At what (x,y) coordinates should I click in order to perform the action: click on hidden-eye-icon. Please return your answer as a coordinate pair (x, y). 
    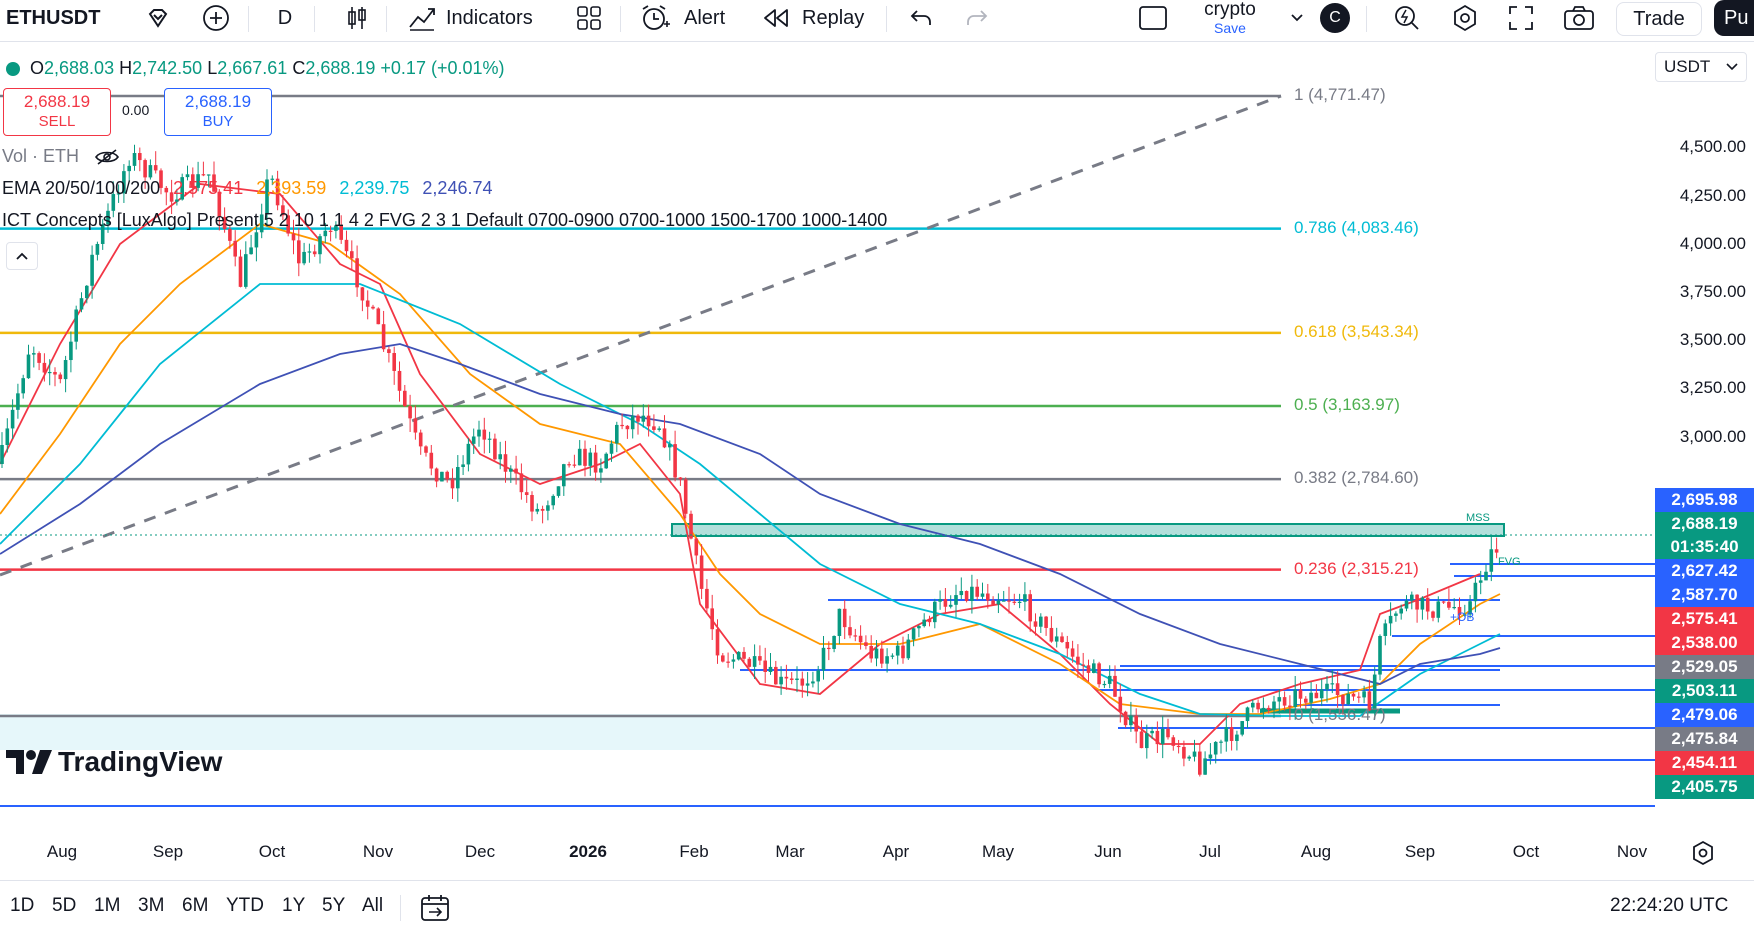
    Looking at the image, I should click on (107, 157).